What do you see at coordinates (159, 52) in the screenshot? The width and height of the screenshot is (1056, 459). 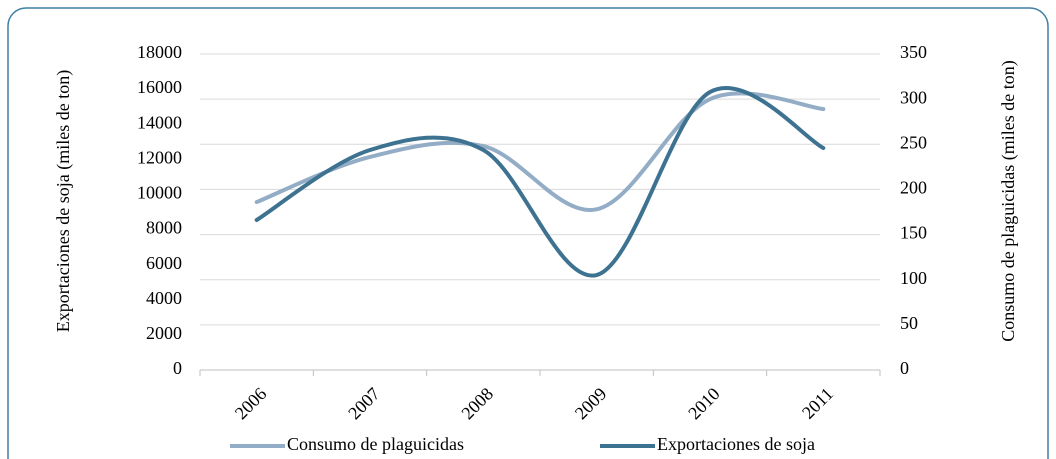 I see `y-tick-label: 18000` at bounding box center [159, 52].